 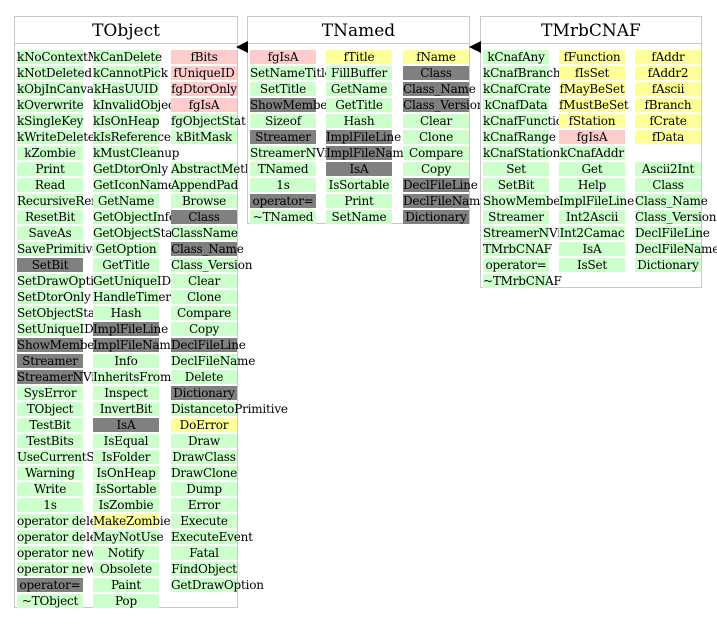 I want to click on member-executeevent: ExecuteEvent, so click(x=212, y=537).